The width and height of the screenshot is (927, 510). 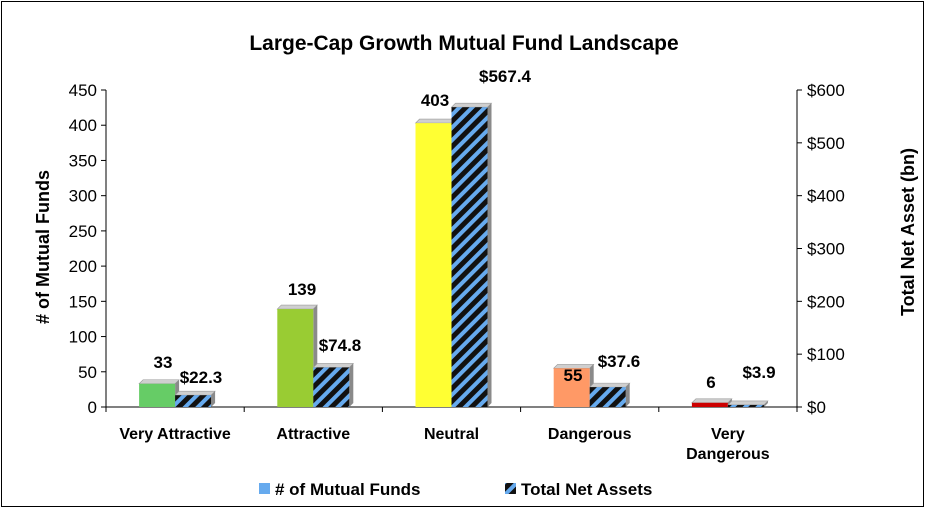 What do you see at coordinates (92, 407) in the screenshot?
I see `y-tick-label: 0` at bounding box center [92, 407].